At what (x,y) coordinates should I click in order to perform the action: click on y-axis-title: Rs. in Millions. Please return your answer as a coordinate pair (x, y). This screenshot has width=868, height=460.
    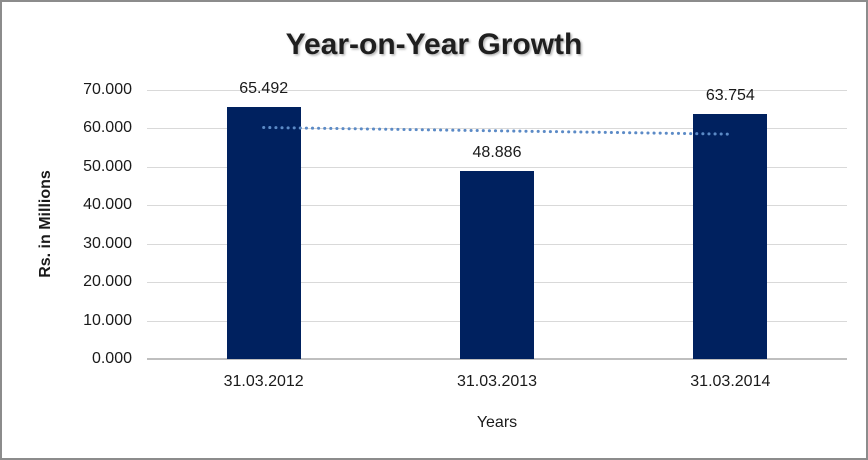
    Looking at the image, I should click on (45, 224).